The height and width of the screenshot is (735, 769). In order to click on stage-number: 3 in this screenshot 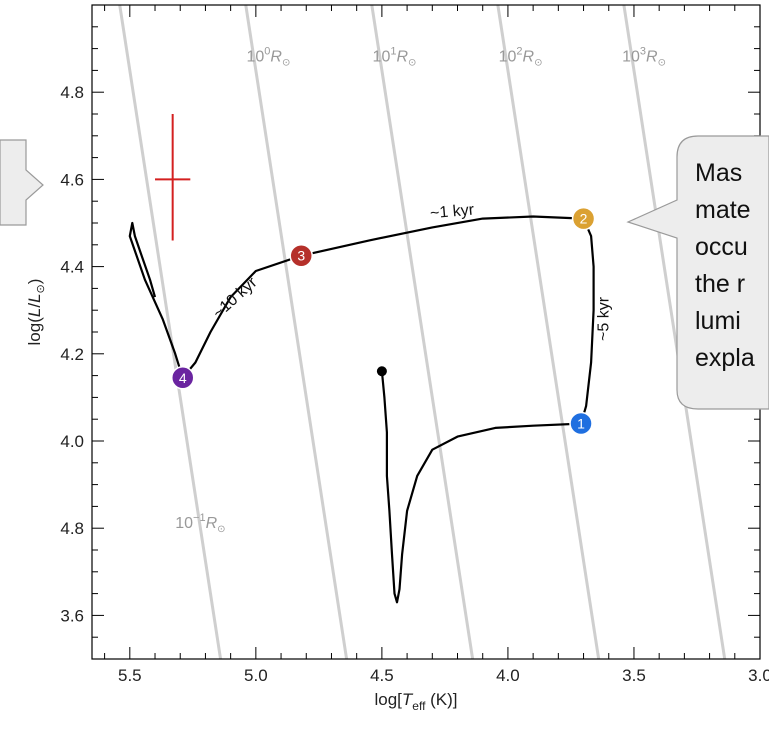, I will do `click(301, 256)`.